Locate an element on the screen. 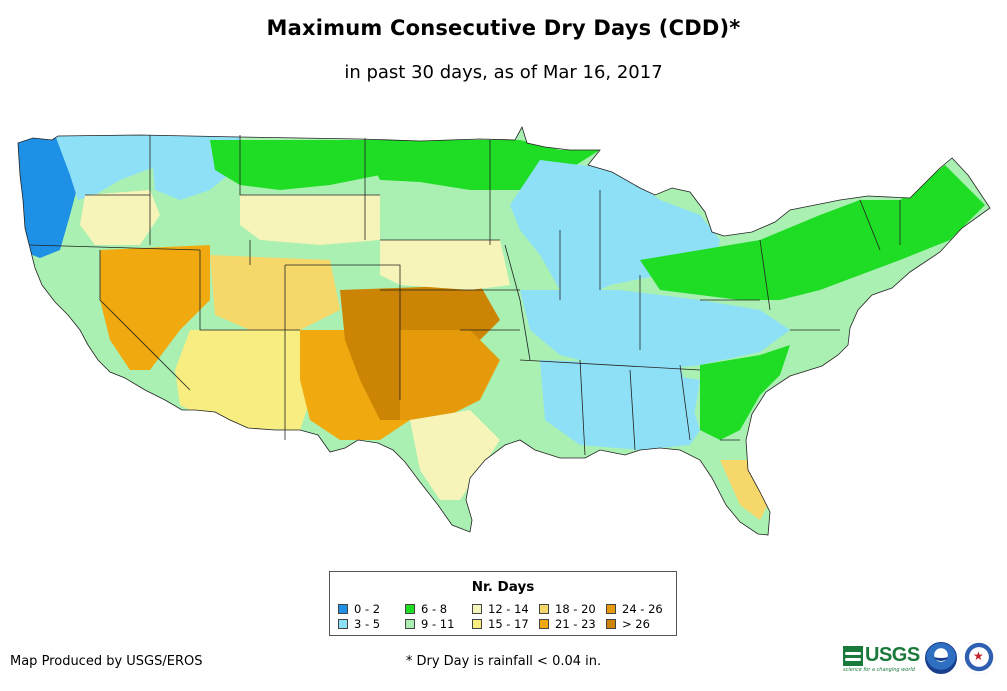 The image size is (1007, 691). legend-item: 9 - 11 is located at coordinates (440, 624).